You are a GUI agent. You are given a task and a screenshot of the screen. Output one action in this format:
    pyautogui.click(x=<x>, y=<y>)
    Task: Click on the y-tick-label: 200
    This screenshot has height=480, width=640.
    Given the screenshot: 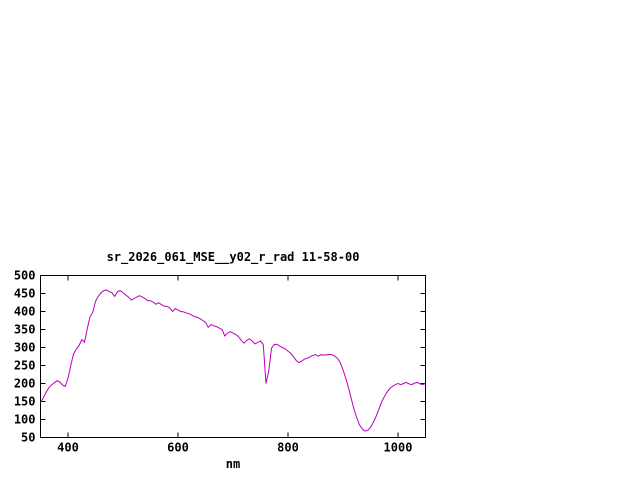 What is the action you would take?
    pyautogui.click(x=25, y=384)
    